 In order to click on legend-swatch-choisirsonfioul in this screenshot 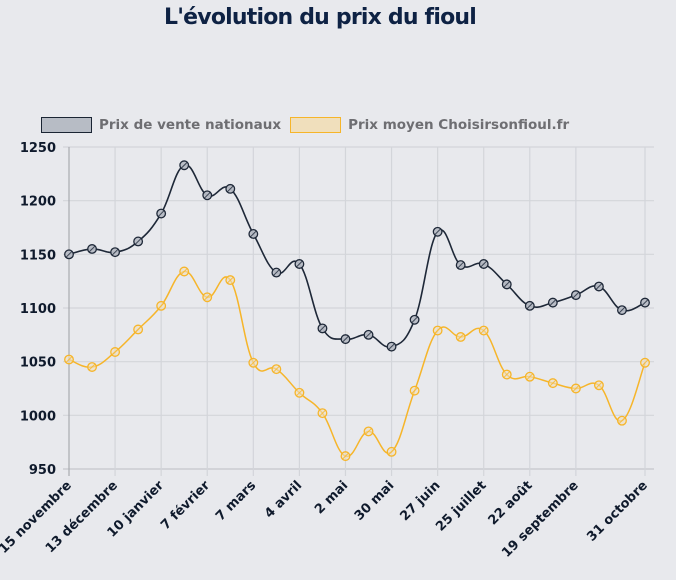, I will do `click(316, 125)`.